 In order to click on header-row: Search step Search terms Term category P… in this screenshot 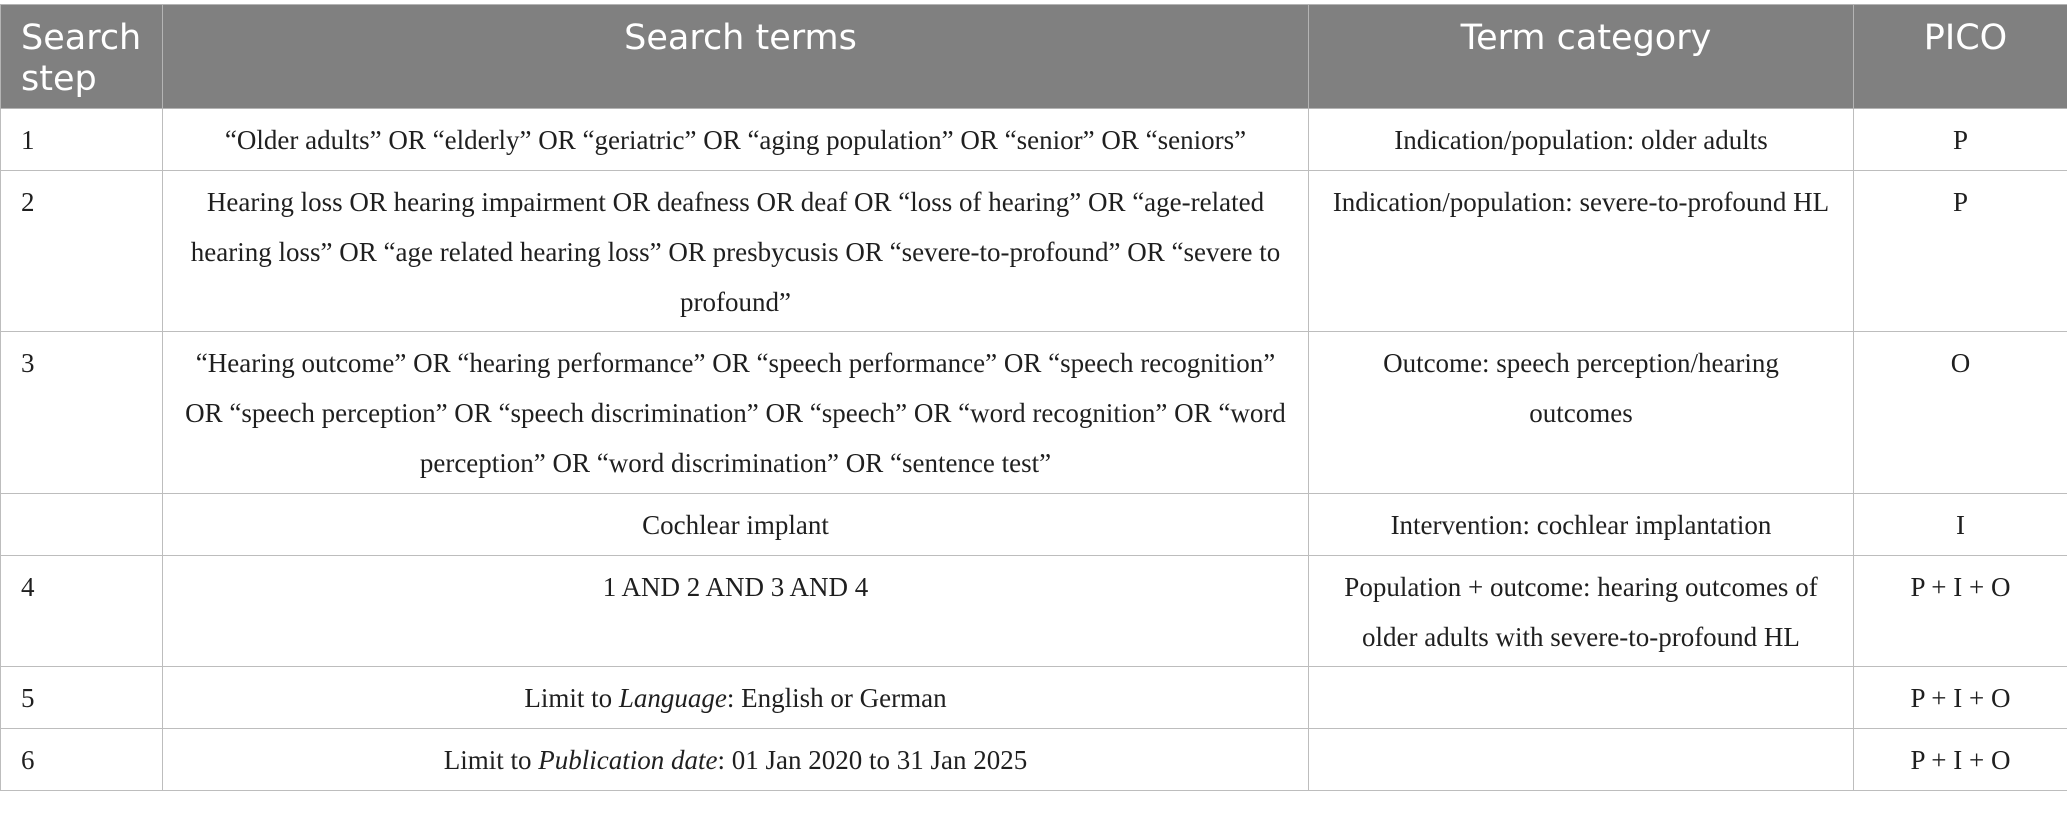, I will do `click(1033, 56)`.